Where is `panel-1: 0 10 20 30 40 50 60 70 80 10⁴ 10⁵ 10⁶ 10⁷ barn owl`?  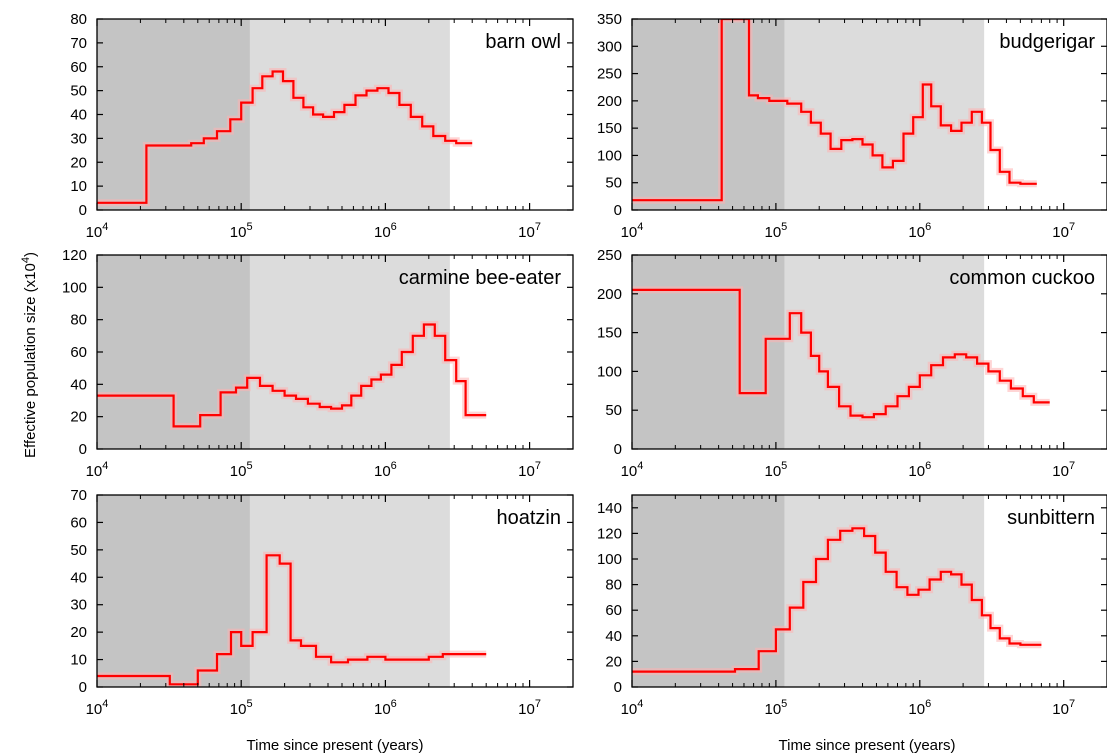
panel-1: 0 10 20 30 40 50 60 70 80 10⁴ 10⁵ 10⁶ 10⁷ barn owl is located at coordinates (322, 126).